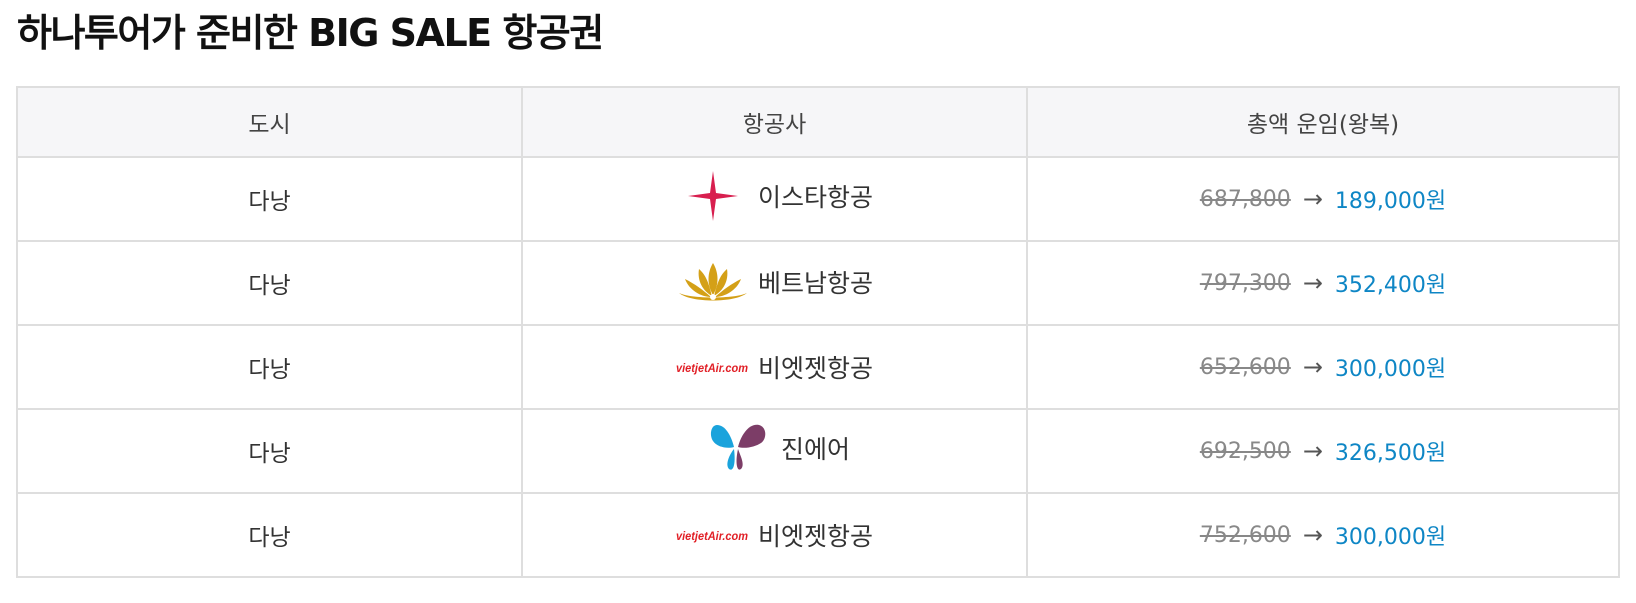  I want to click on original-price: 797,300, so click(1245, 283).